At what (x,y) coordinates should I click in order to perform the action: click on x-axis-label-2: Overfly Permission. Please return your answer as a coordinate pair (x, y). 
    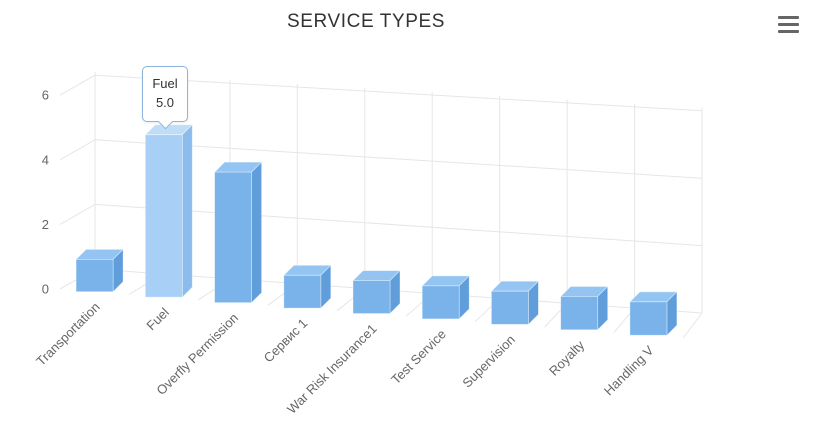
    Looking at the image, I should click on (197, 354).